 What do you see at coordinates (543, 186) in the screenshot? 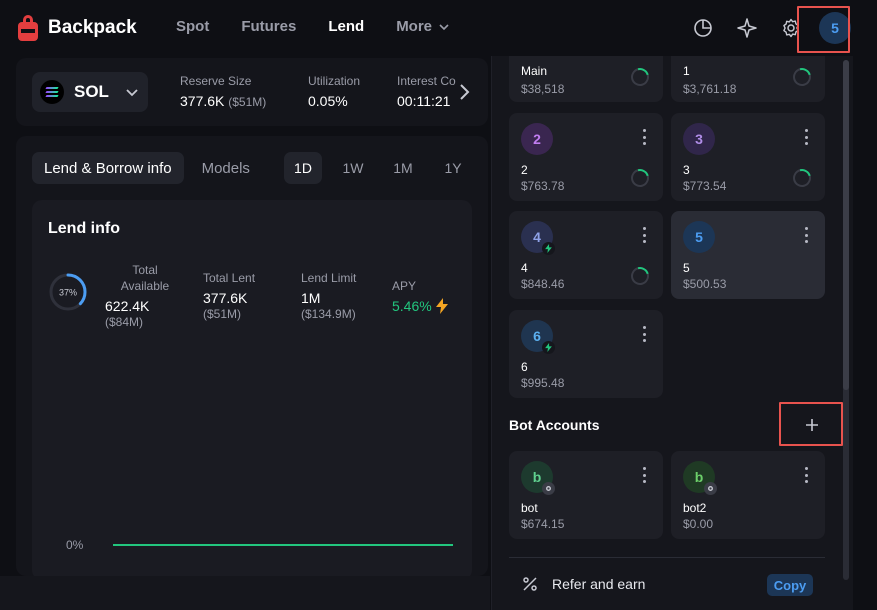
I see `account-value: $763.78` at bounding box center [543, 186].